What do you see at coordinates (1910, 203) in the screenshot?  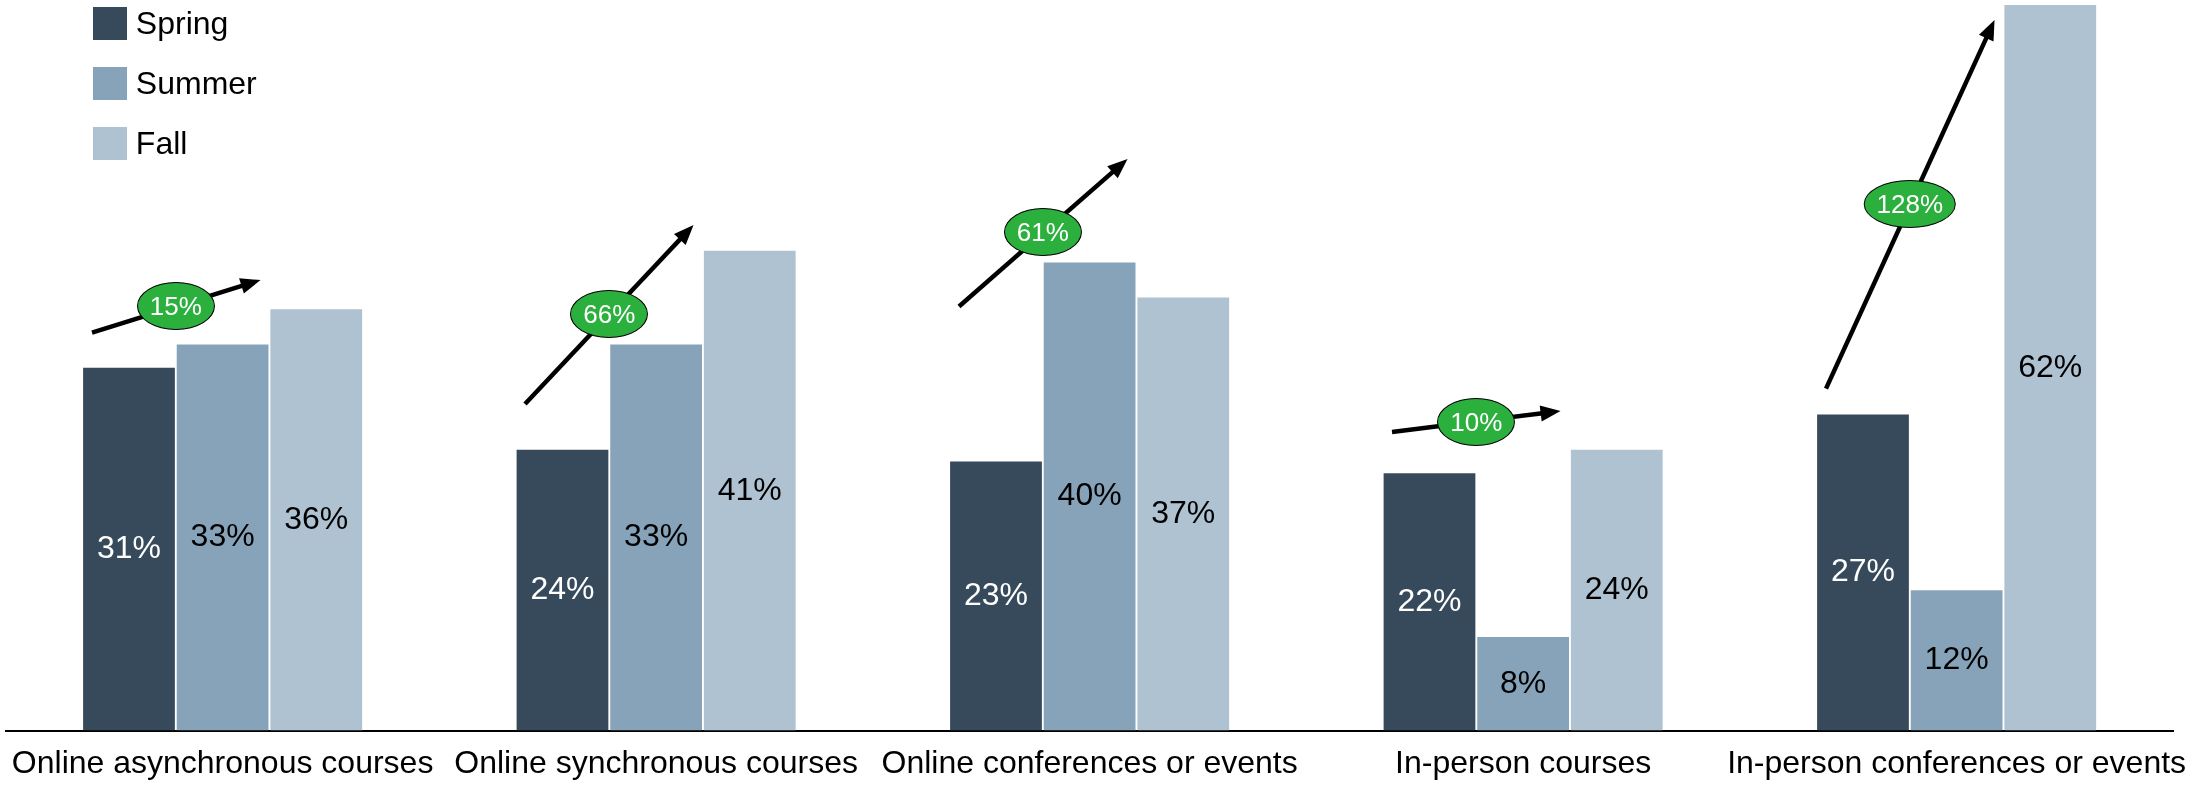 I see `annotation: 128%` at bounding box center [1910, 203].